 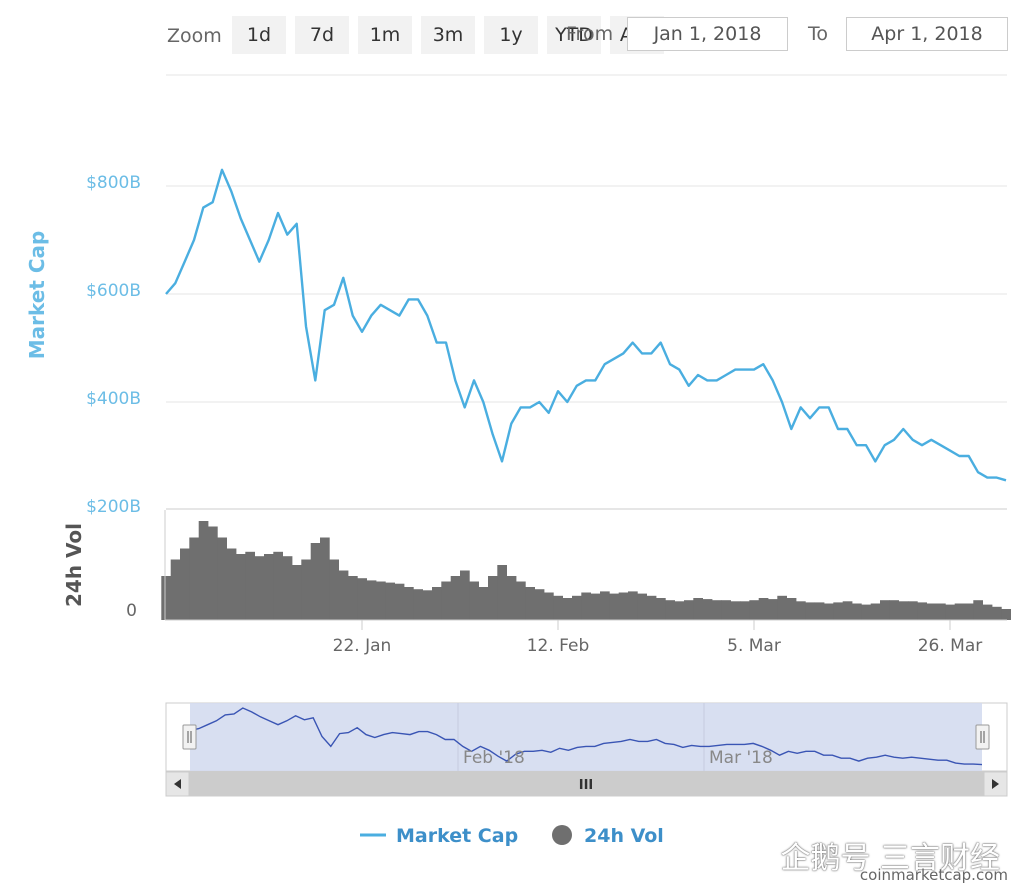 I want to click on scrollbar-grip: III, so click(x=586, y=785).